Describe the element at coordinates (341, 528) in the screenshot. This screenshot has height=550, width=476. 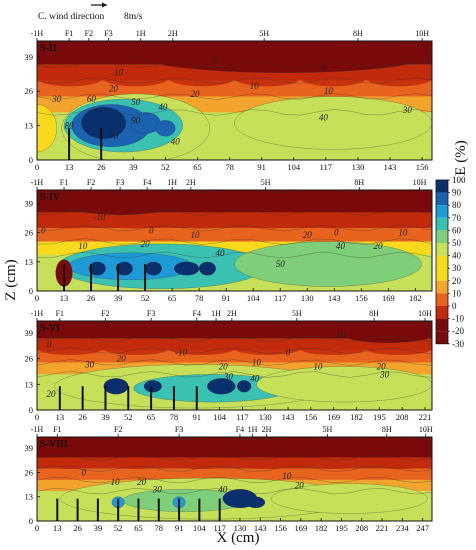
I see `x-tick-label: 195` at that location.